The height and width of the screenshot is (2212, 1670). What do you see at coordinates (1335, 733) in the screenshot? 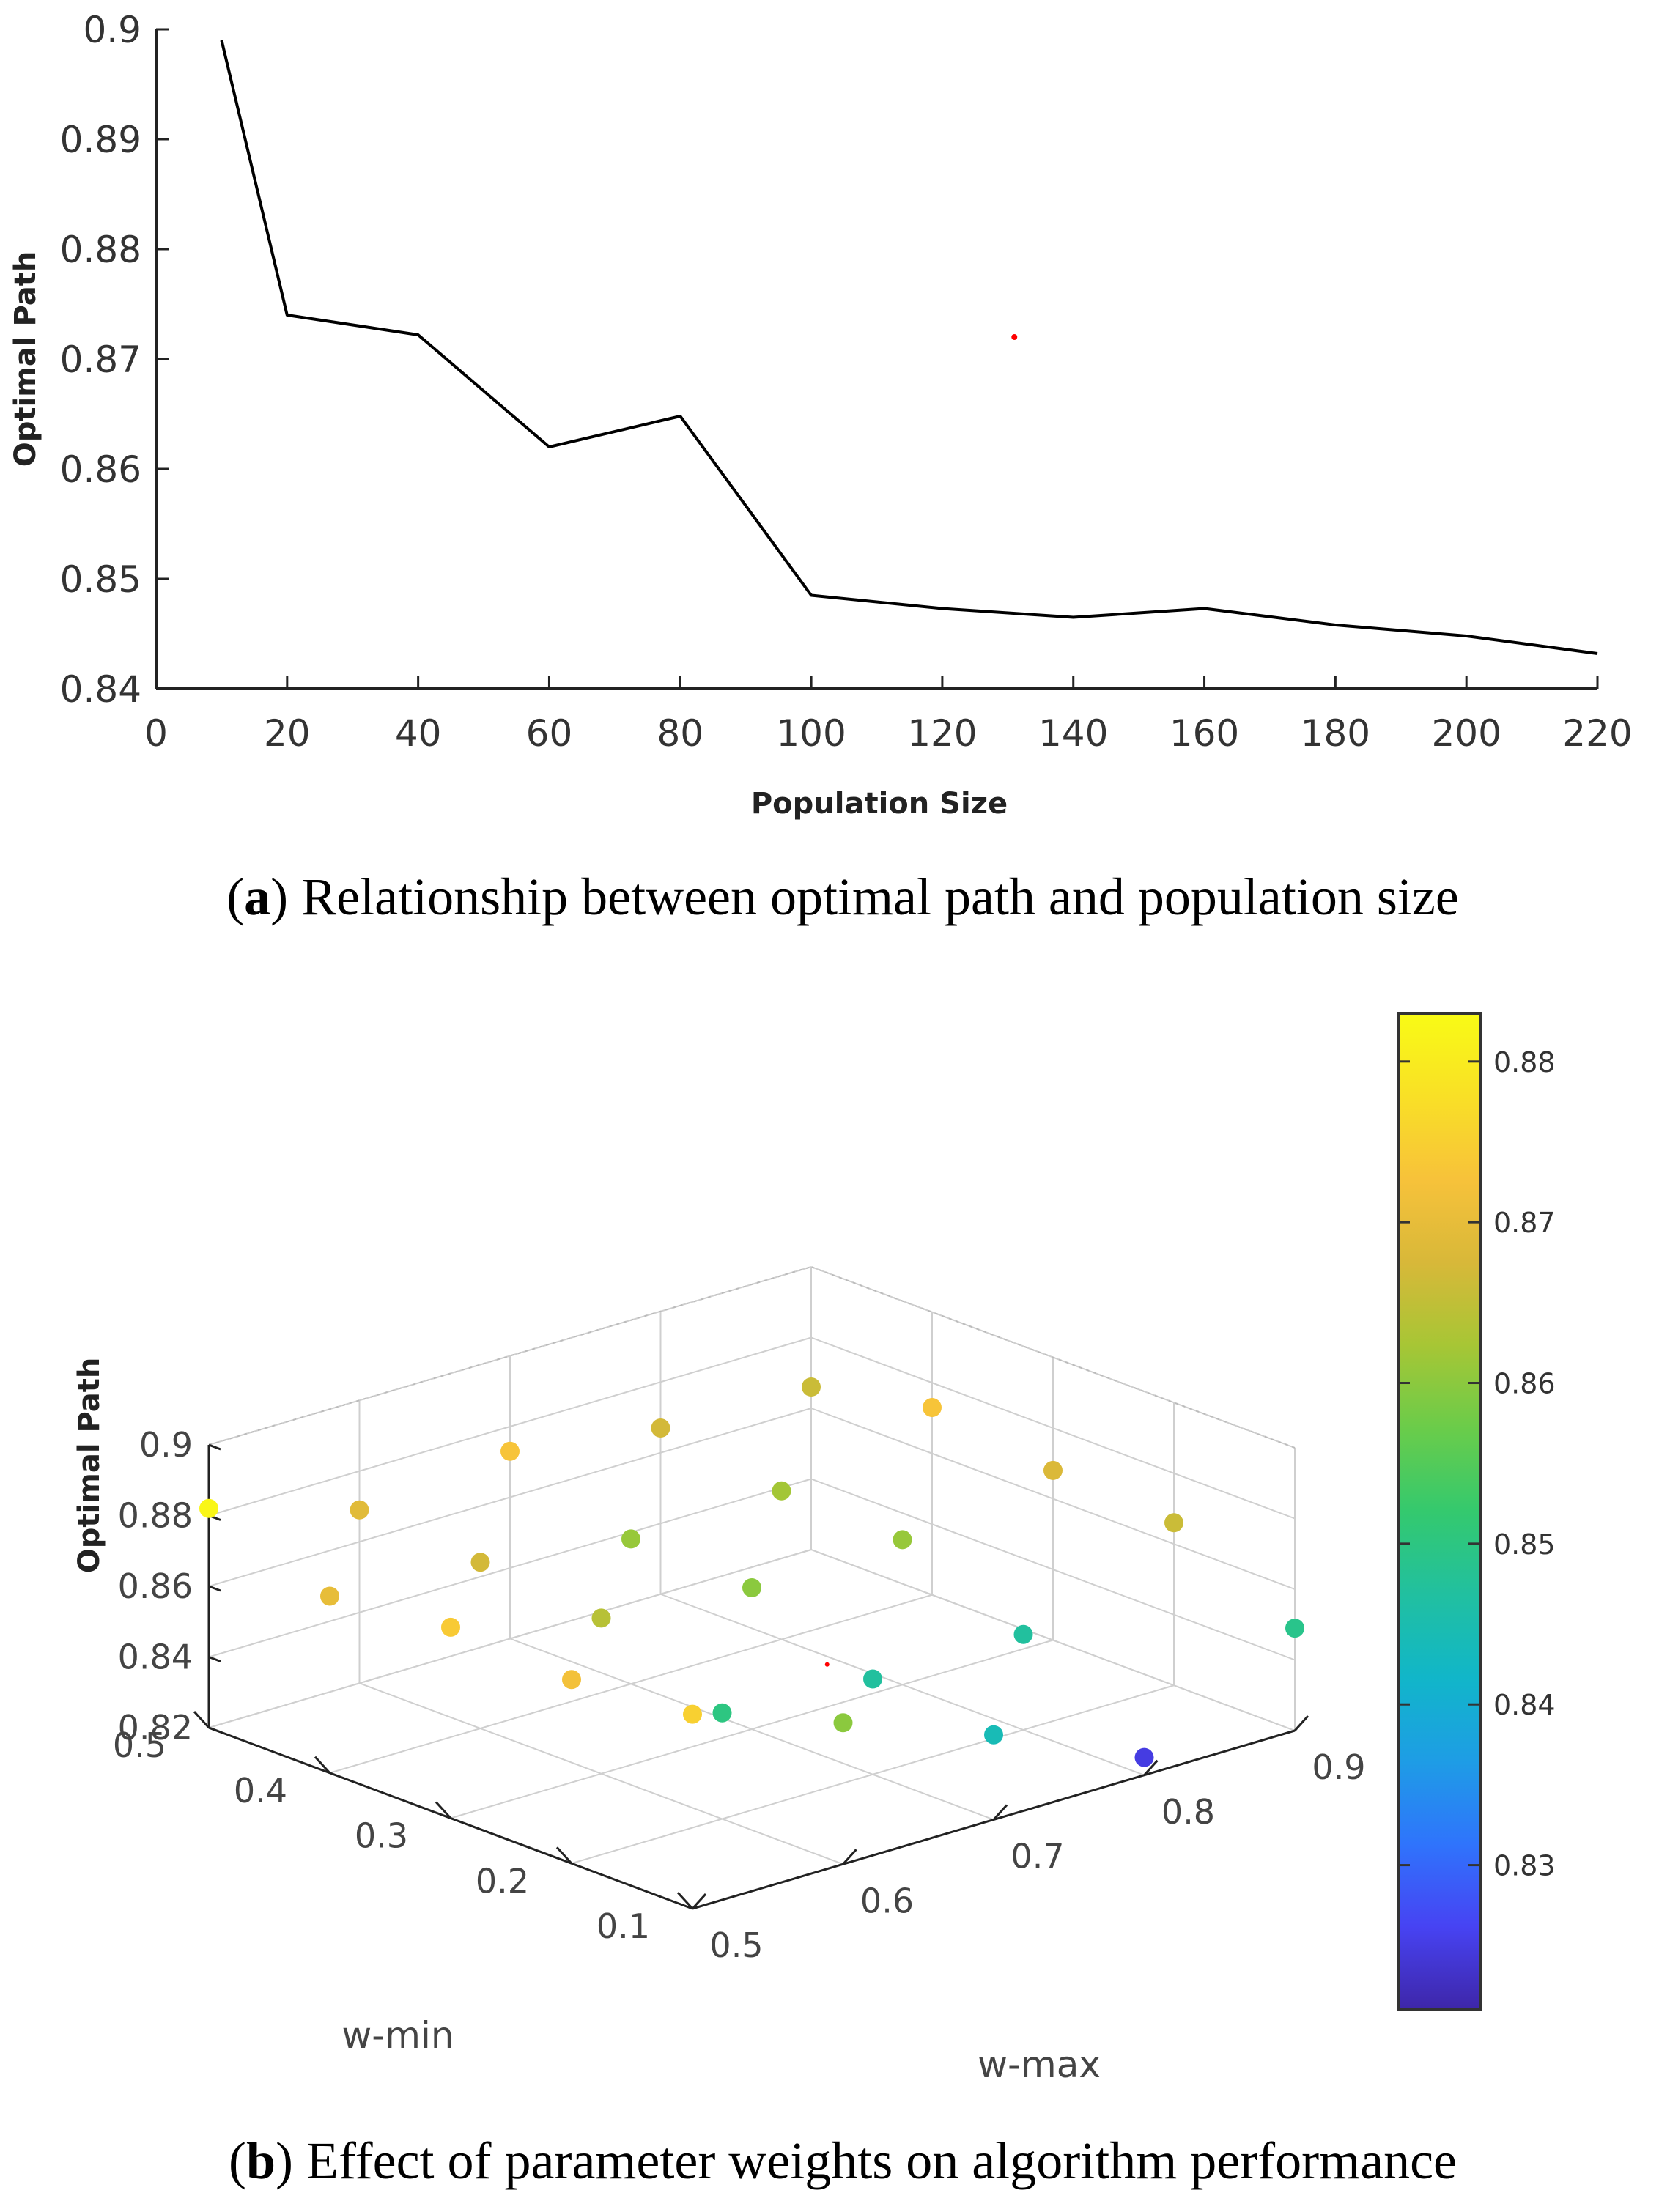
I see `x-tick-label: 180` at bounding box center [1335, 733].